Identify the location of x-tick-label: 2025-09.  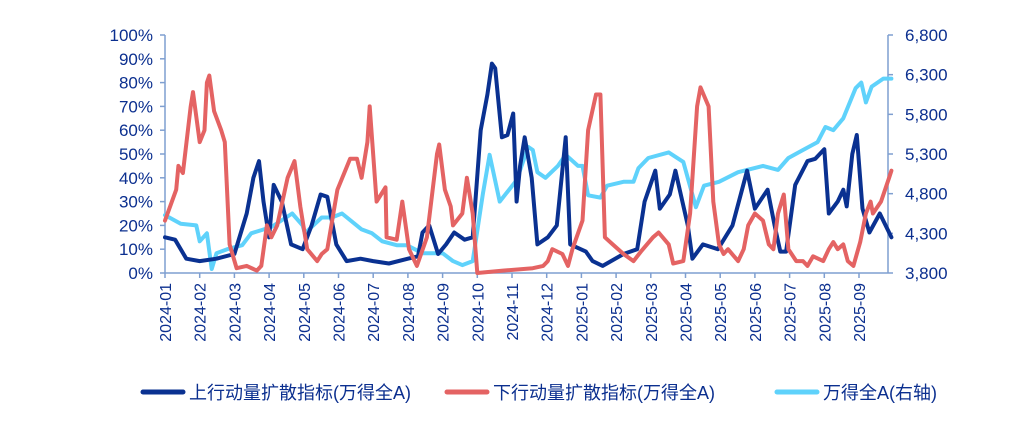
(860, 312).